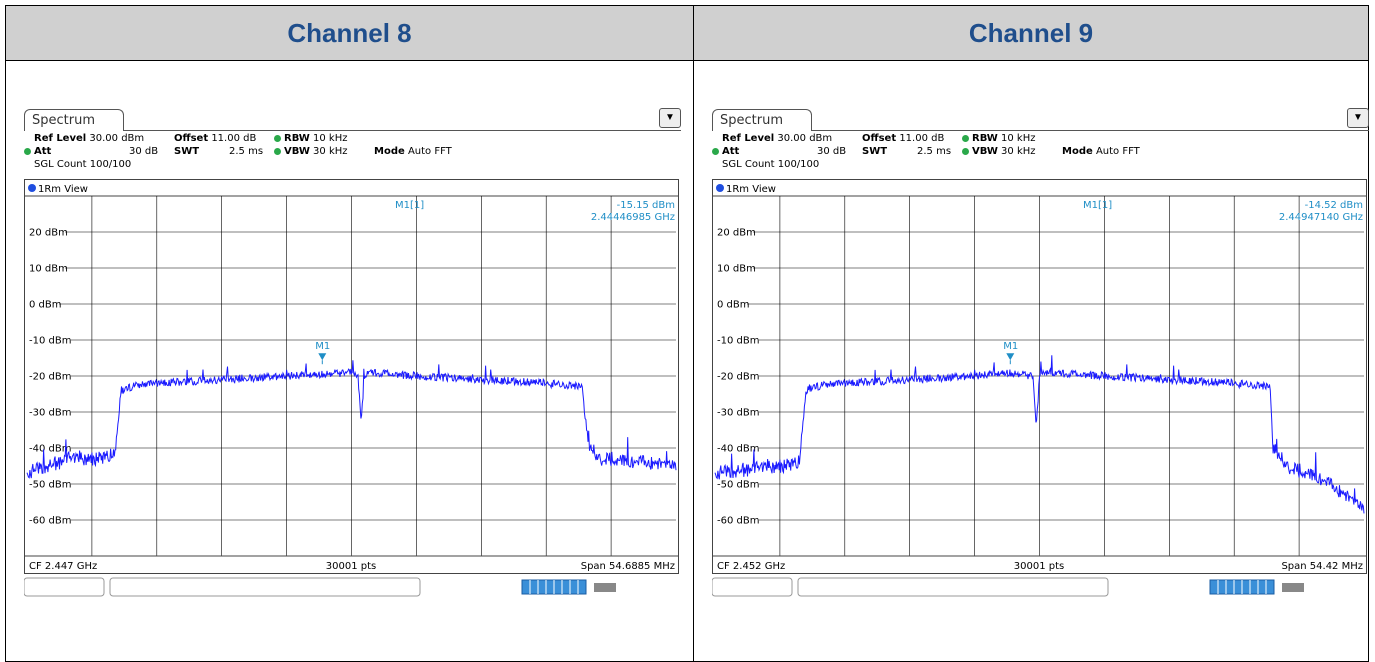 The width and height of the screenshot is (1375, 662). I want to click on channel-9-title: Channel 9, so click(1031, 32).